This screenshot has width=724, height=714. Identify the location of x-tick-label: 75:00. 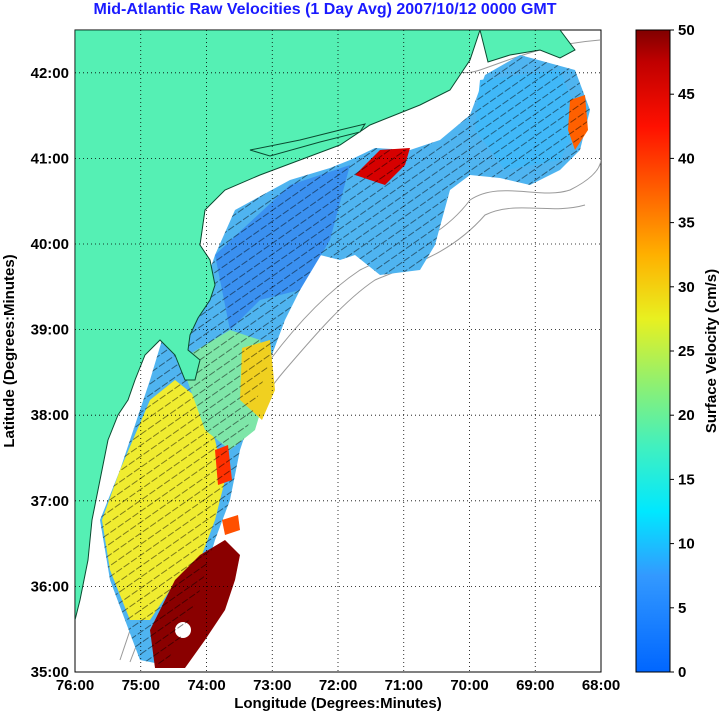
(141, 685).